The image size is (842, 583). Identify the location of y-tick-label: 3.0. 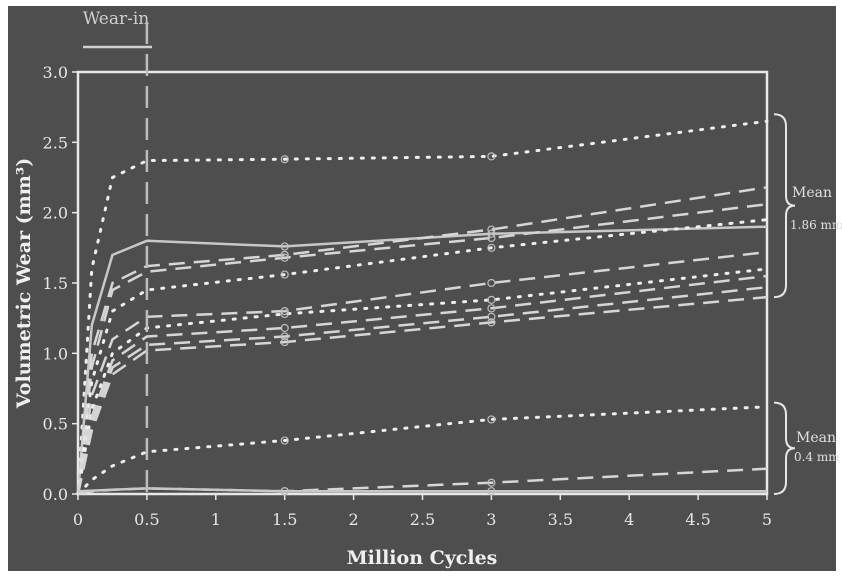
(55, 72).